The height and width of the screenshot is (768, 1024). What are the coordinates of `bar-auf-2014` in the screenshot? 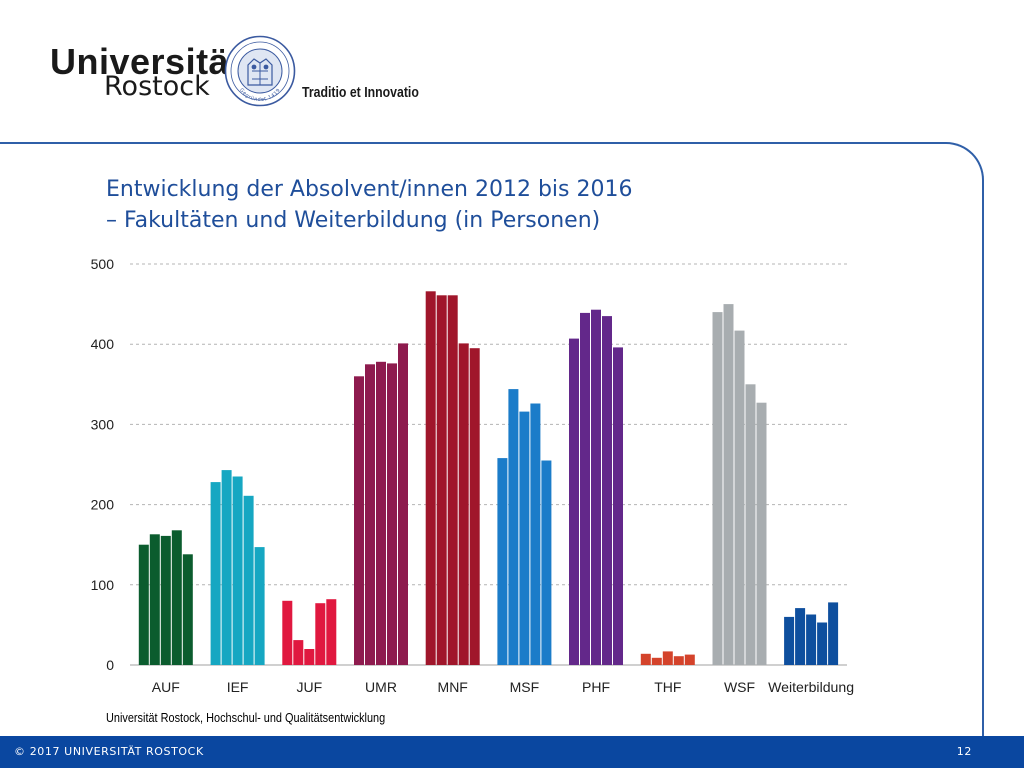 It's located at (165, 600).